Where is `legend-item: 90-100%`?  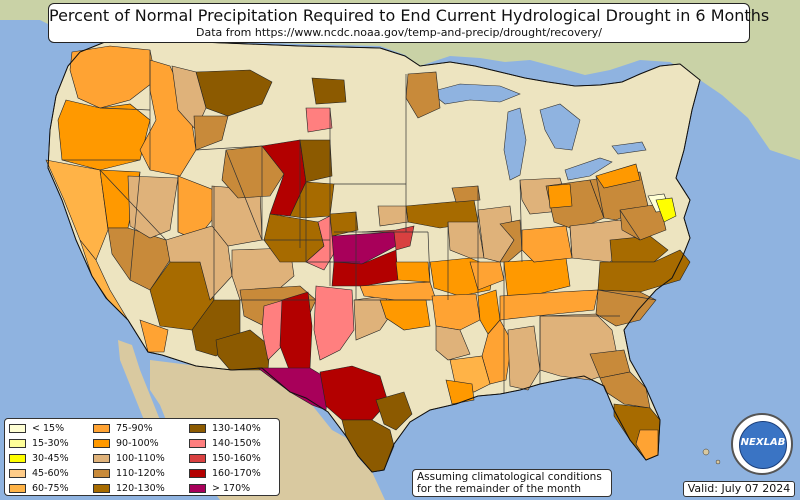
legend-item: 90-100% is located at coordinates (126, 443).